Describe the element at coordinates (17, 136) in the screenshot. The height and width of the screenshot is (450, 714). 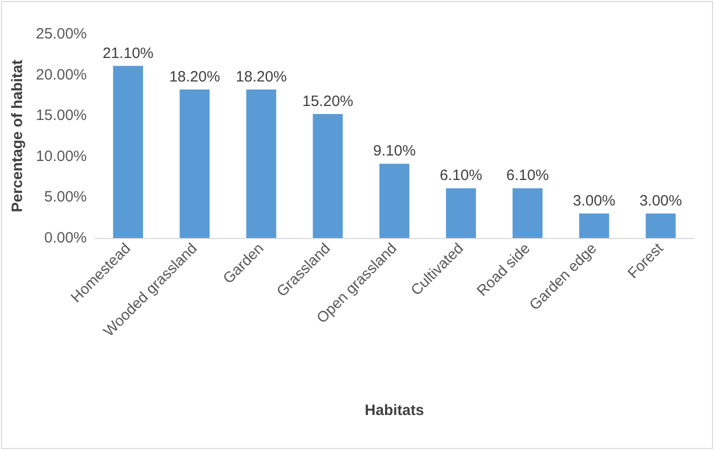
I see `y-axis-title: Percentage of habitat` at that location.